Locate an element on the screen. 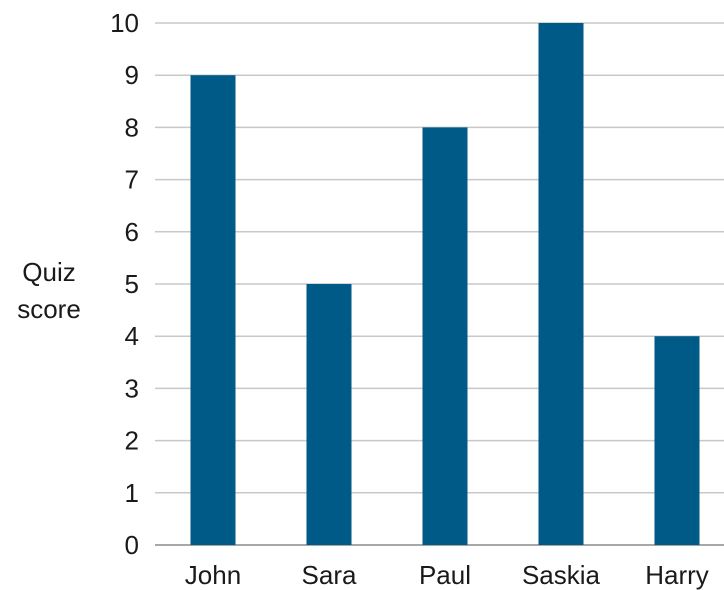  bar-saskia is located at coordinates (561, 284).